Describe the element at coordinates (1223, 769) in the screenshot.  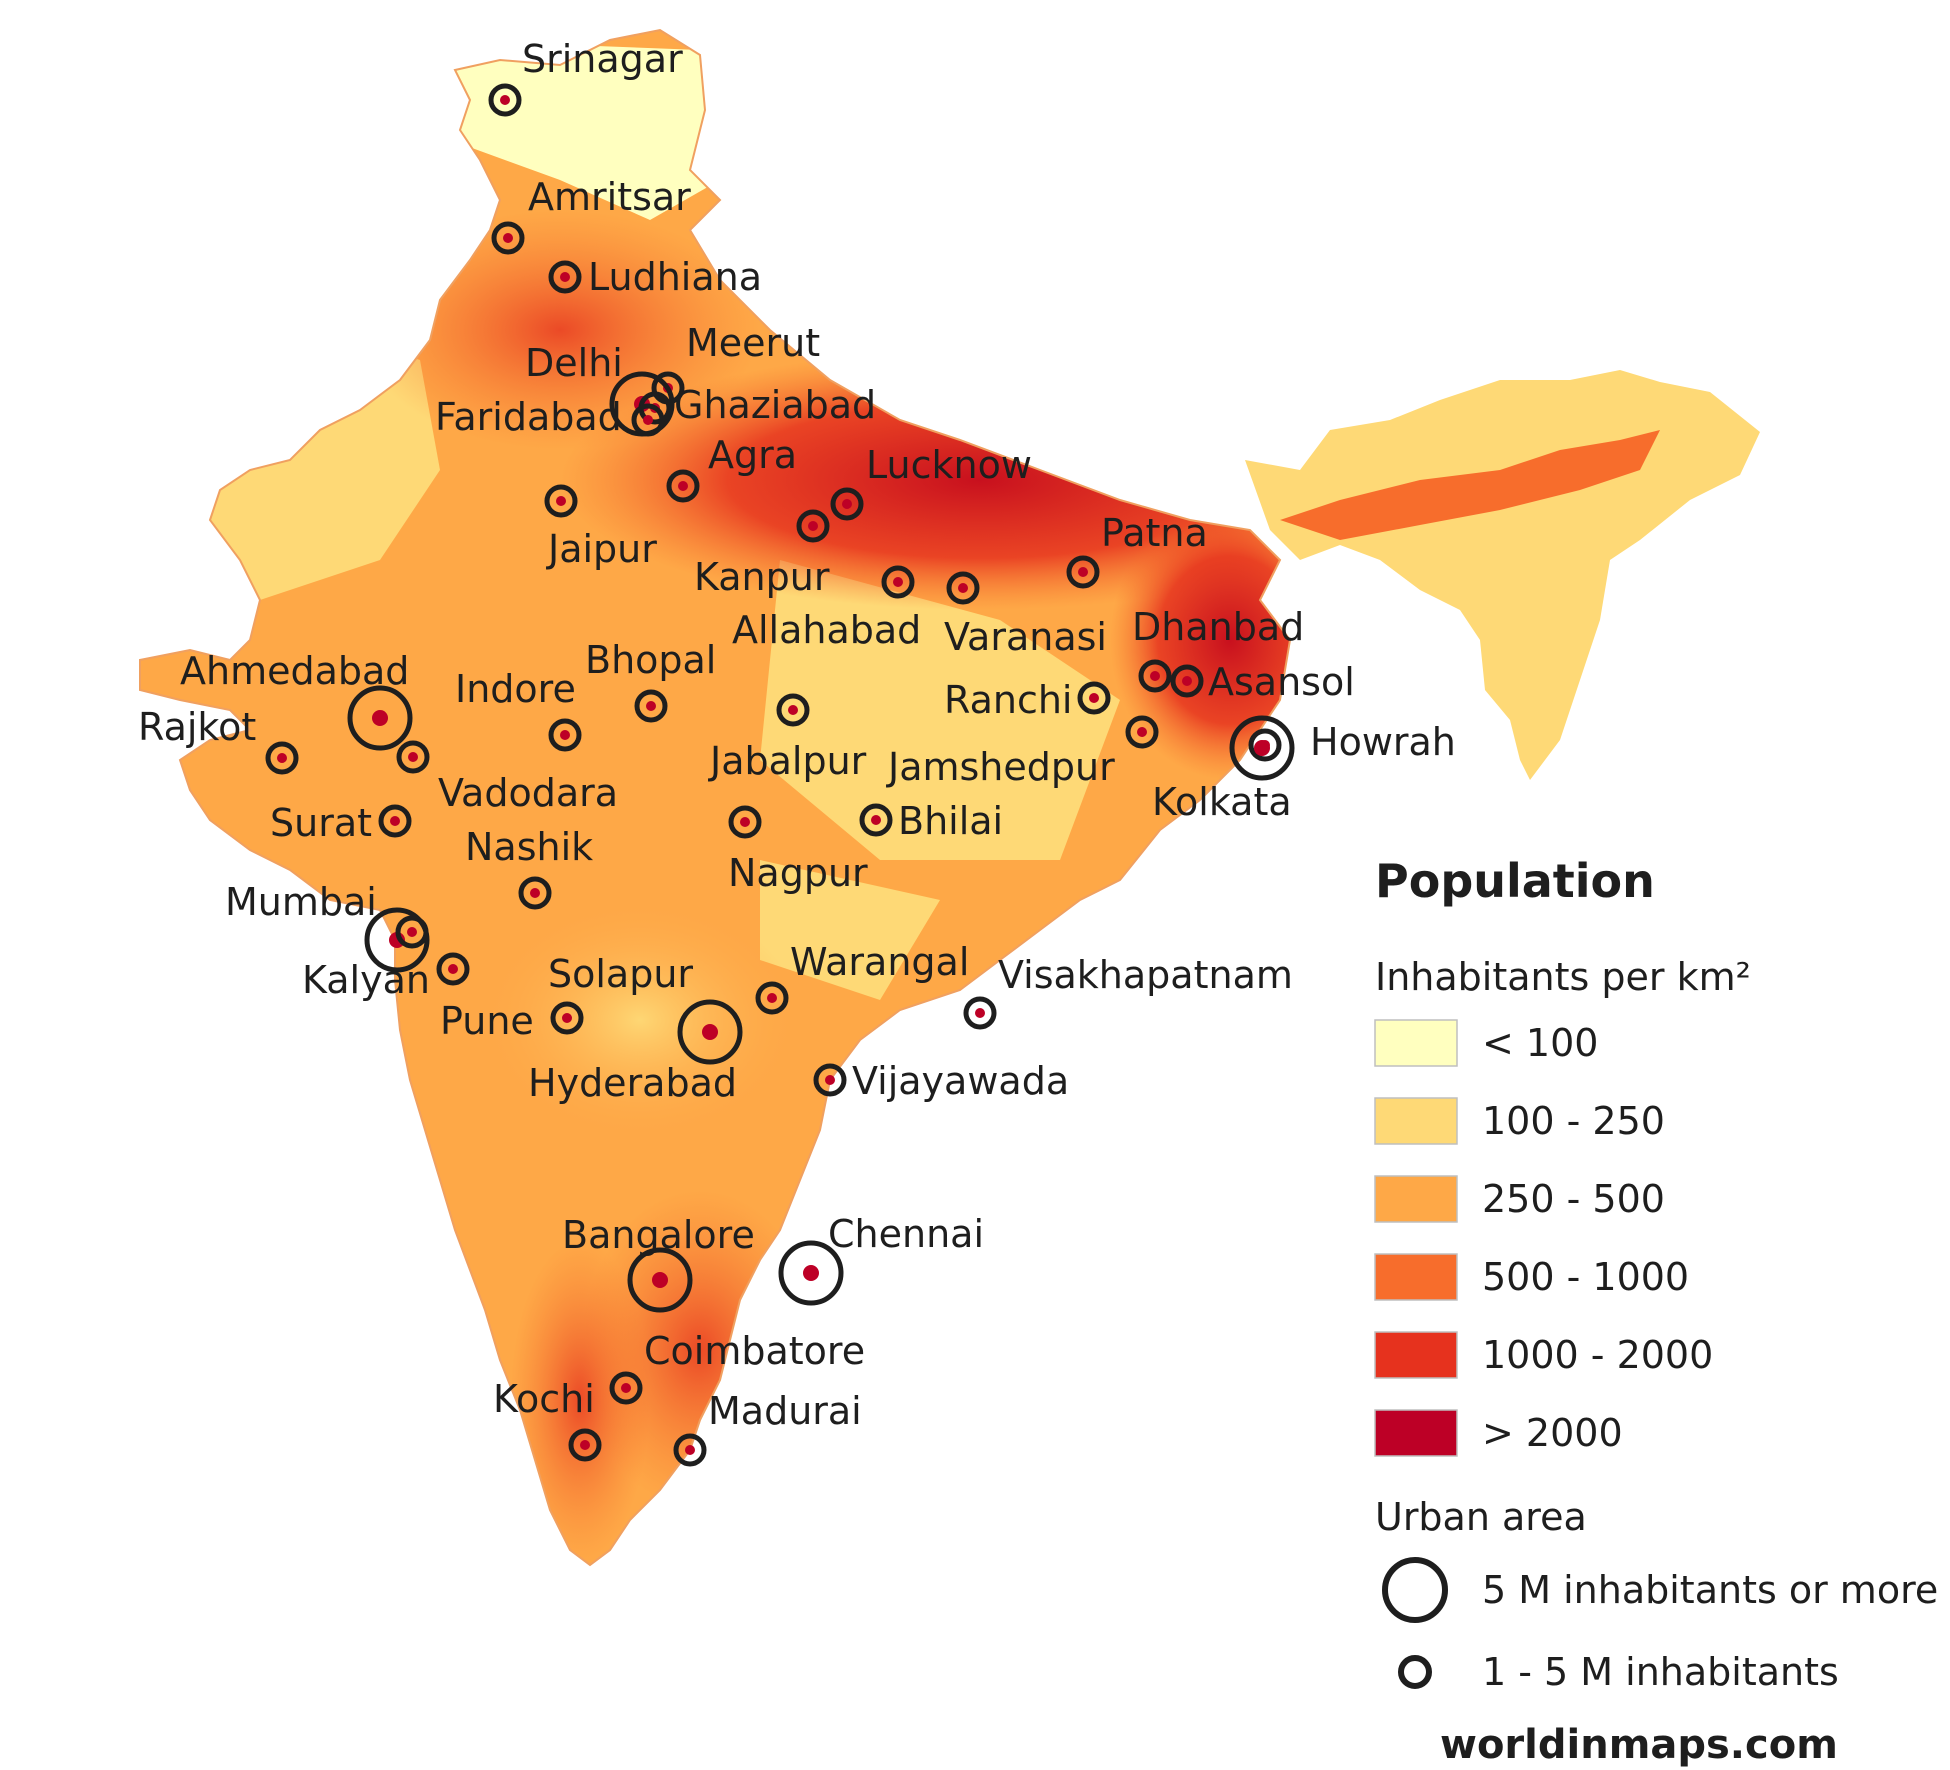
I see `city-kolkata: Kolkata` at that location.